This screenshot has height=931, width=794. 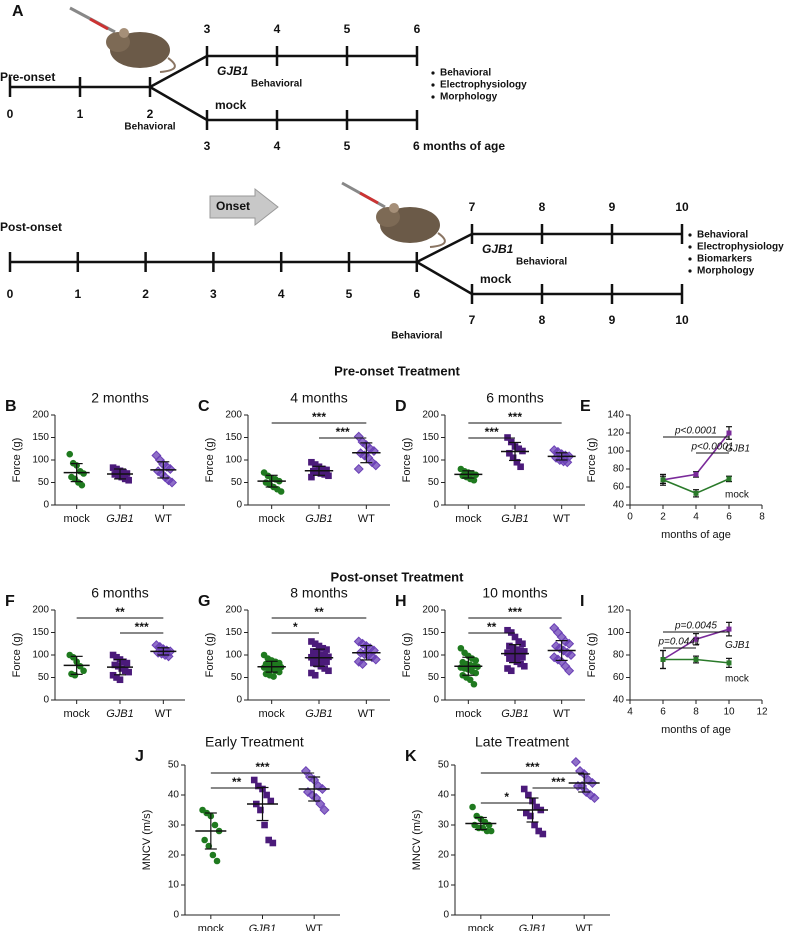 What do you see at coordinates (213, 294) in the screenshot?
I see `timeline-label: 3` at bounding box center [213, 294].